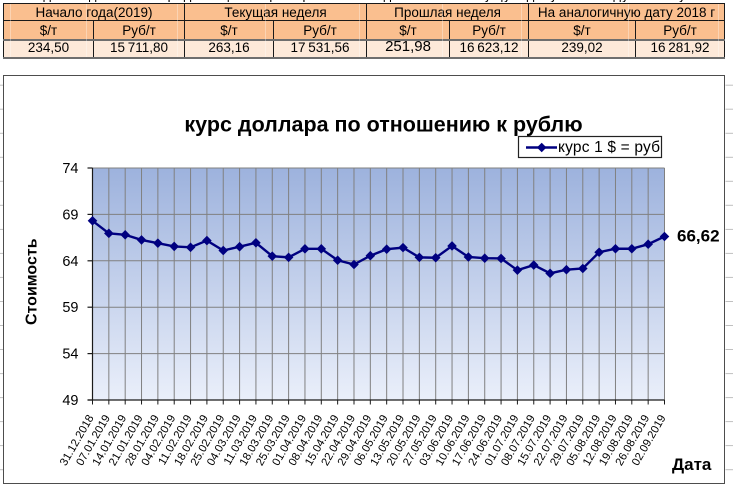 Image resolution: width=733 pixels, height=491 pixels. What do you see at coordinates (70, 401) in the screenshot?
I see `svg-text: 49` at bounding box center [70, 401].